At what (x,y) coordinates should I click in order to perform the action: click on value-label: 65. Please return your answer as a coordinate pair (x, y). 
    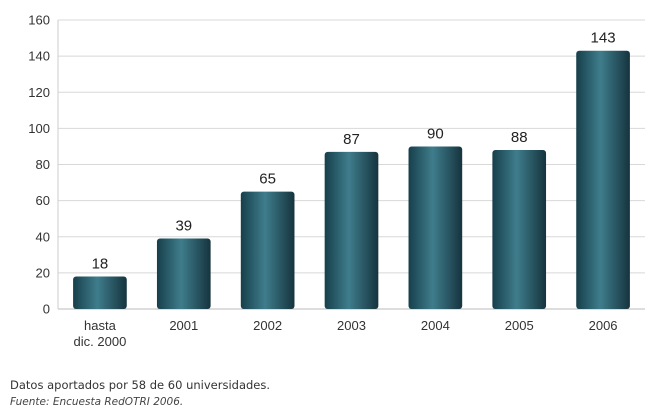
    Looking at the image, I should click on (267, 179).